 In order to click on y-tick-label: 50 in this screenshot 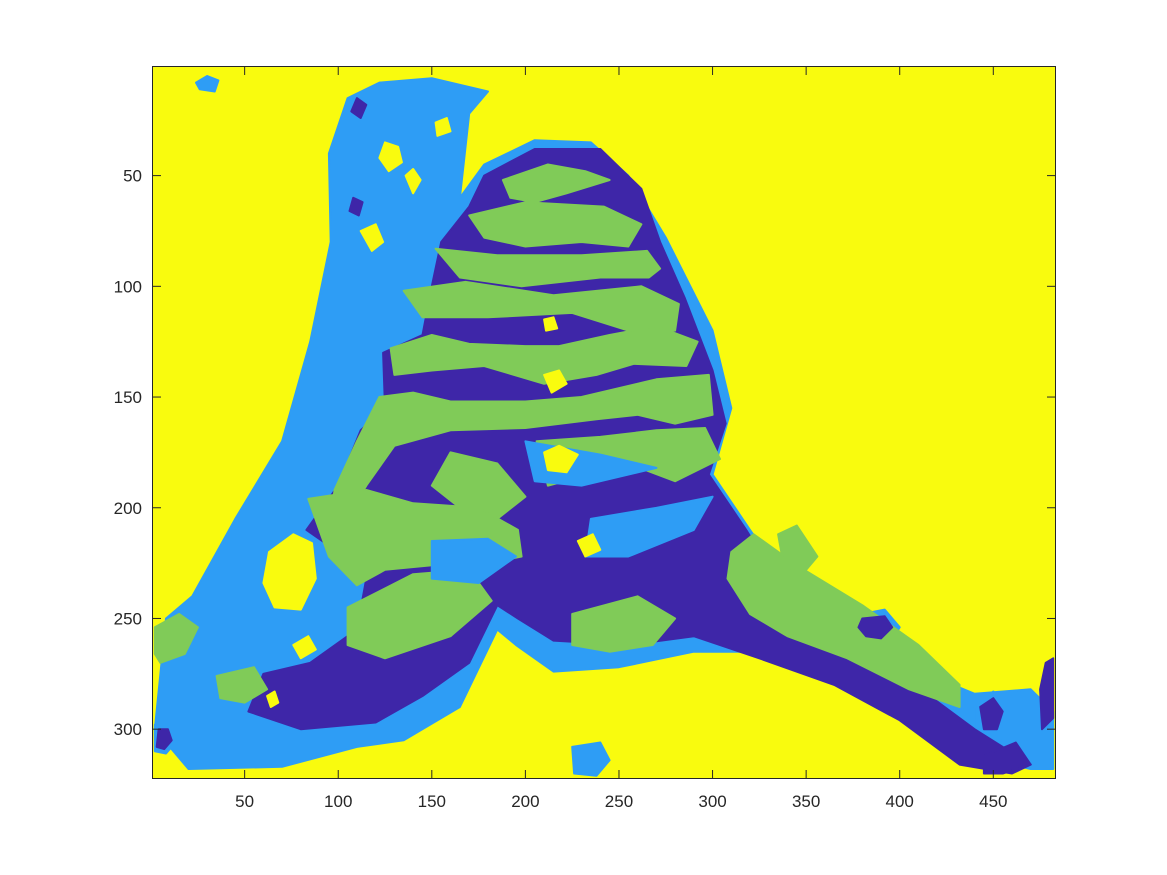, I will do `click(132, 176)`.